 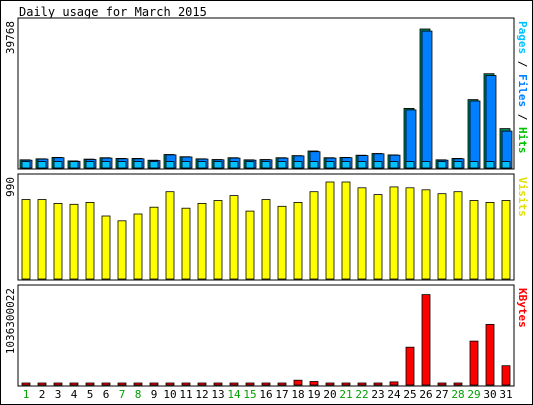 I want to click on chart-title: Daily usage for March 2015, so click(x=113, y=12).